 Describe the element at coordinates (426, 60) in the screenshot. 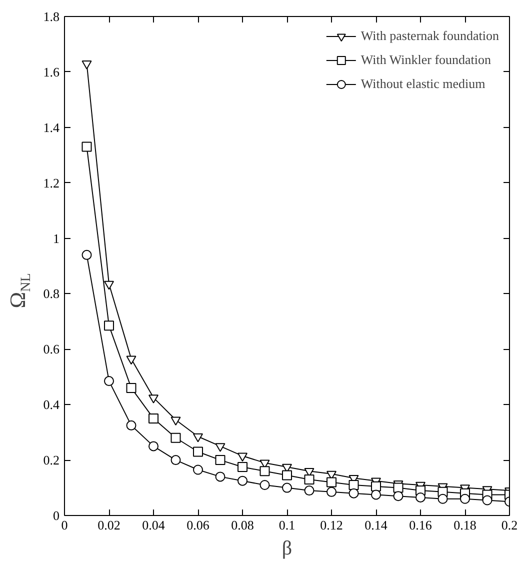

I see `legend-label: With Winkler foundation` at that location.